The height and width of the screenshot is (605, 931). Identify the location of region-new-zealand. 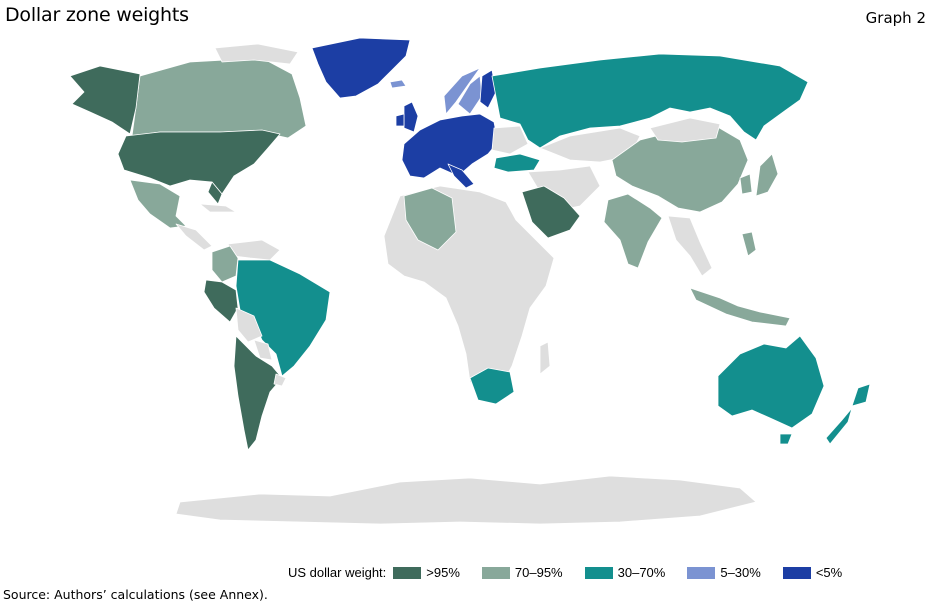
(848, 414).